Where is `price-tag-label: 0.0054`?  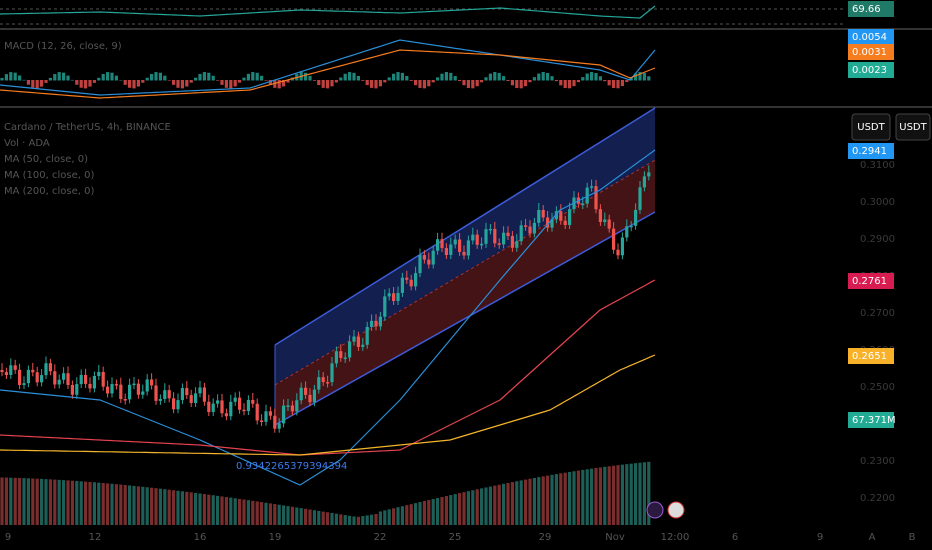
price-tag-label: 0.0054 is located at coordinates (869, 37).